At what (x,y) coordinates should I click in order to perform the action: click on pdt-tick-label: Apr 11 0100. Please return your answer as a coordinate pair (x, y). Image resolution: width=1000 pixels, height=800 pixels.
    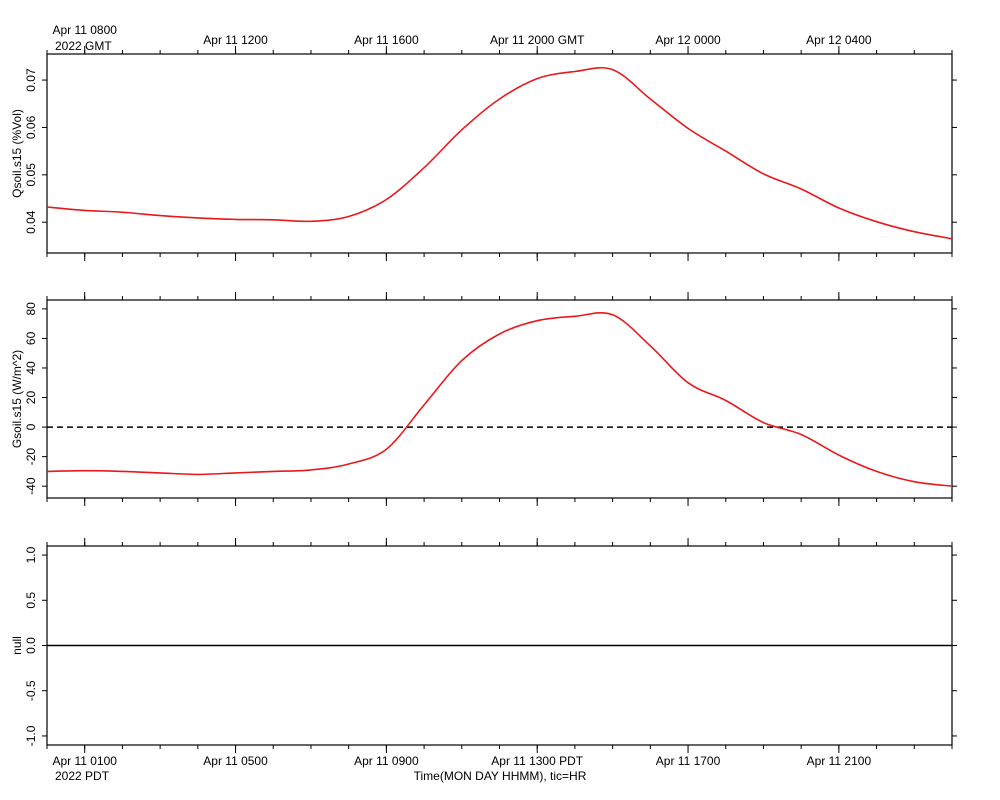
    Looking at the image, I should click on (84, 761).